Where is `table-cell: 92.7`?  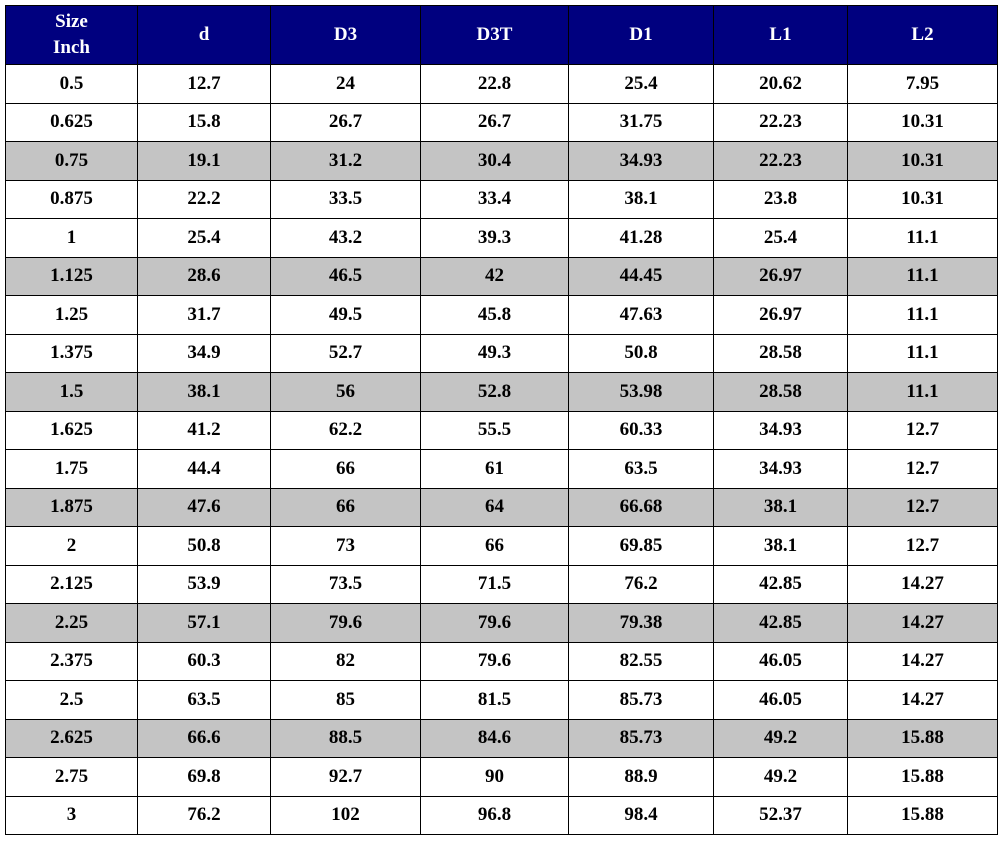
table-cell: 92.7 is located at coordinates (345, 777).